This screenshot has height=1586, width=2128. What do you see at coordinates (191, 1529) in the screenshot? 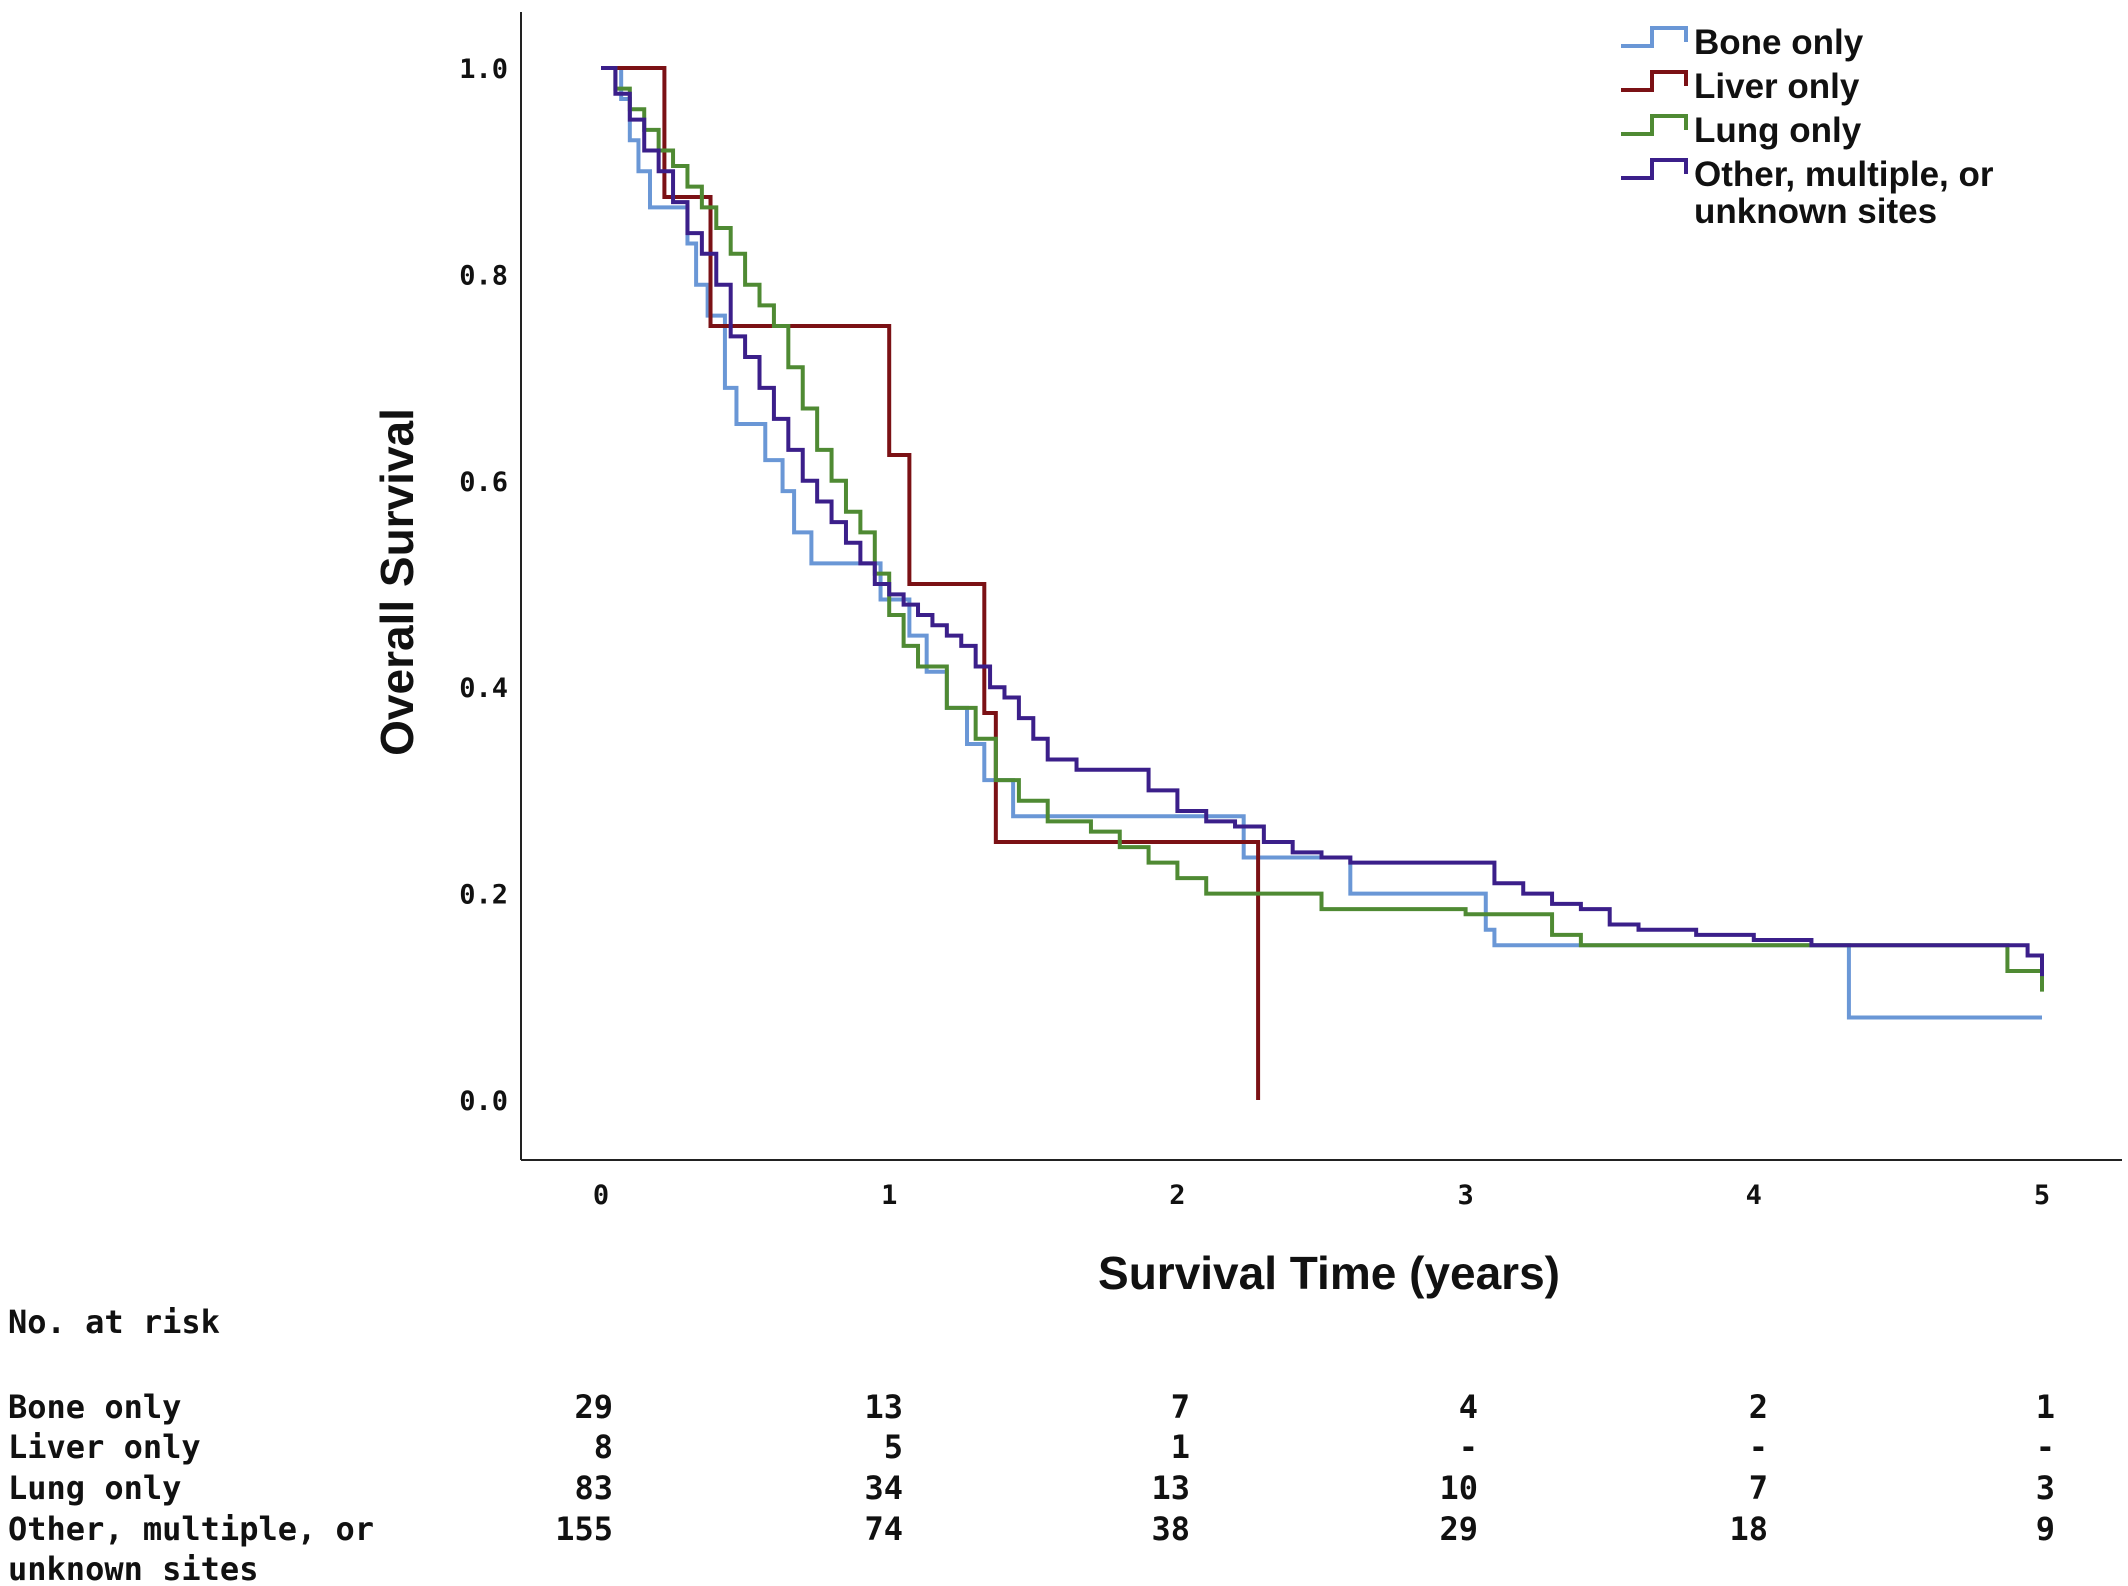
I see `risk-row-label: Other, multiple, or` at bounding box center [191, 1529].